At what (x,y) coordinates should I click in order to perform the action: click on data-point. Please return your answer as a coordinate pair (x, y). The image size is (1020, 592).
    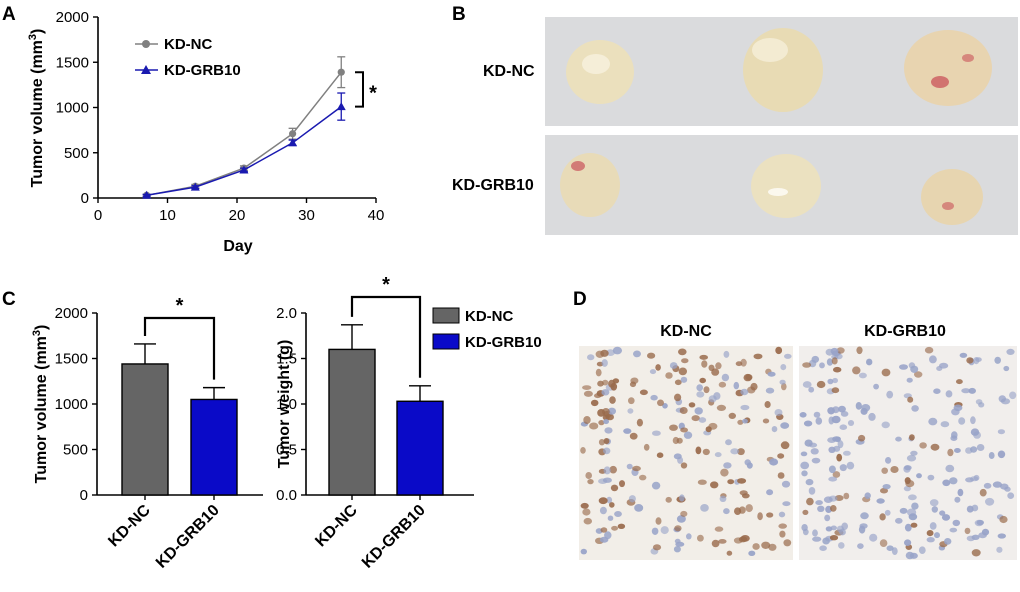
    Looking at the image, I should click on (195, 186).